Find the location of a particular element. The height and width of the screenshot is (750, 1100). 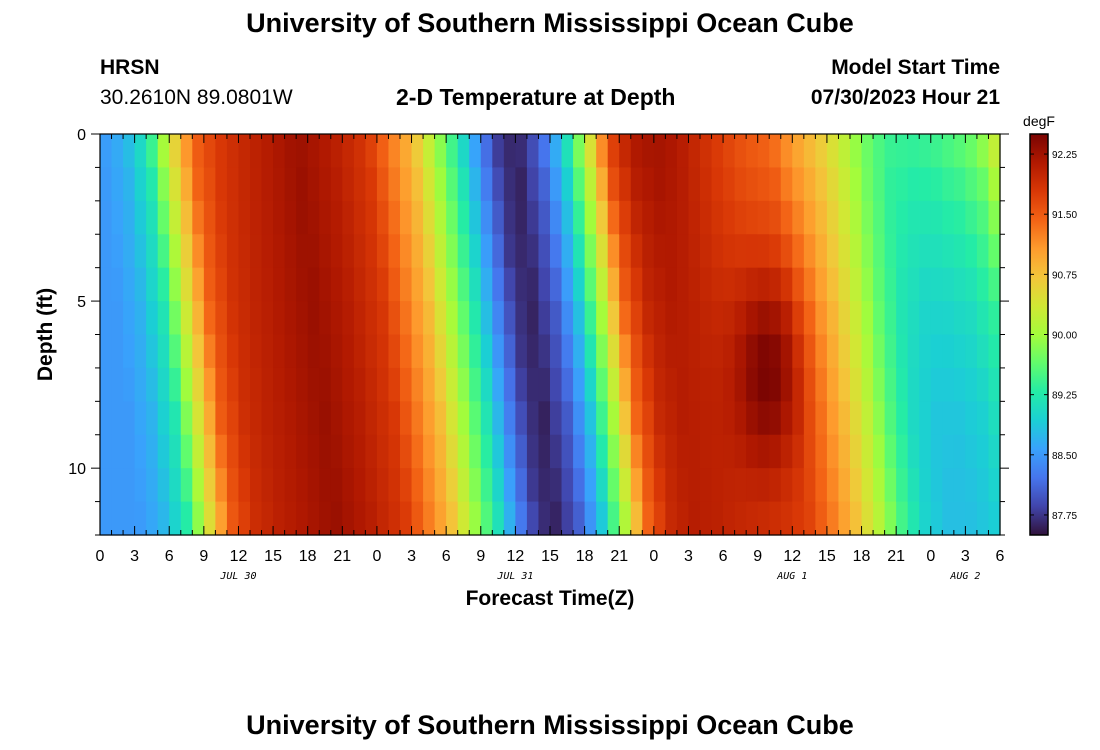

y-axis-label: Depth (ft) is located at coordinates (45, 334).